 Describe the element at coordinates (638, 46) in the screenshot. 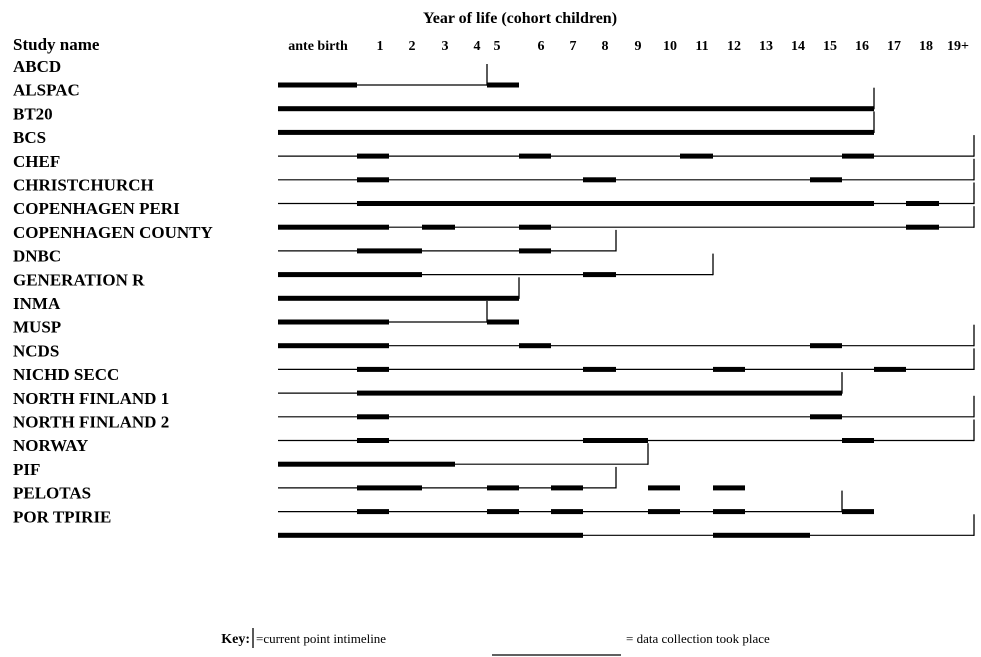

I see `year-column-label: 9` at that location.